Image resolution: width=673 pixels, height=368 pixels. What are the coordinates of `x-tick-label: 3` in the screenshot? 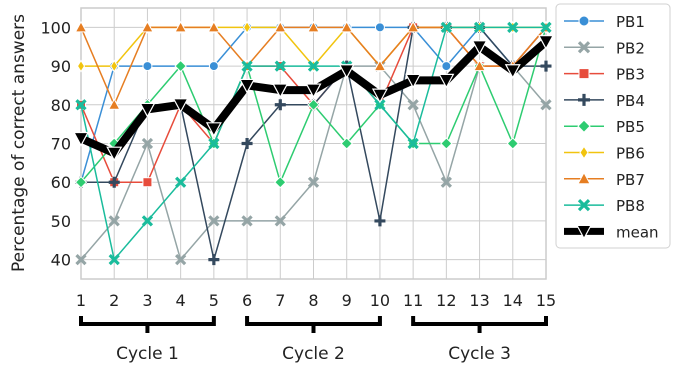 It's located at (147, 300).